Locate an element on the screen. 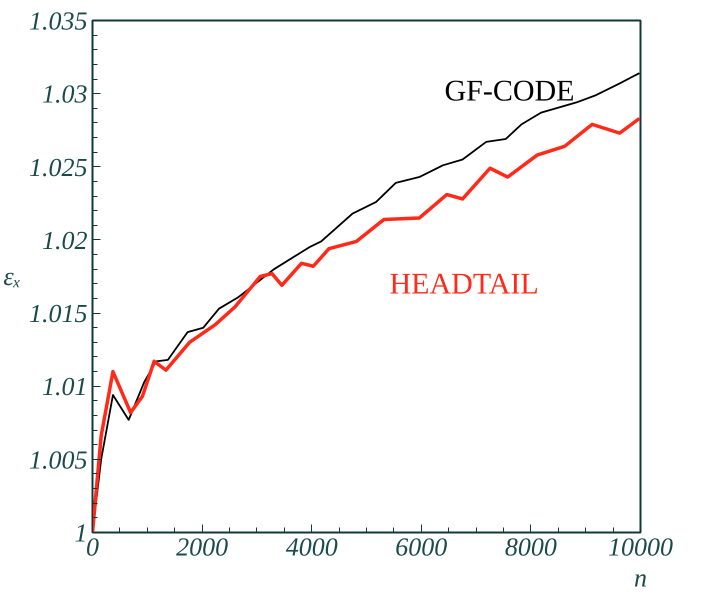  x-tick-label: 0 is located at coordinates (92, 547).